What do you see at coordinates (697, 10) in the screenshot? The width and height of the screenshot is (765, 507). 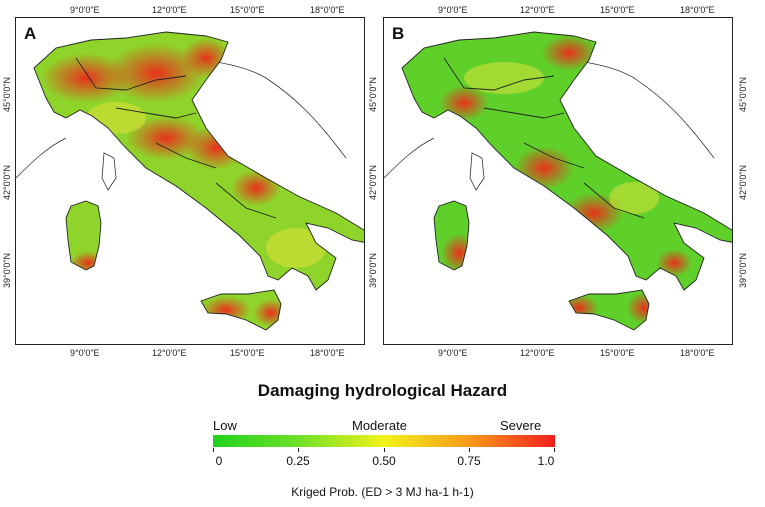 I see `lon-tick-b-top-18e: 18°0'0"E` at bounding box center [697, 10].